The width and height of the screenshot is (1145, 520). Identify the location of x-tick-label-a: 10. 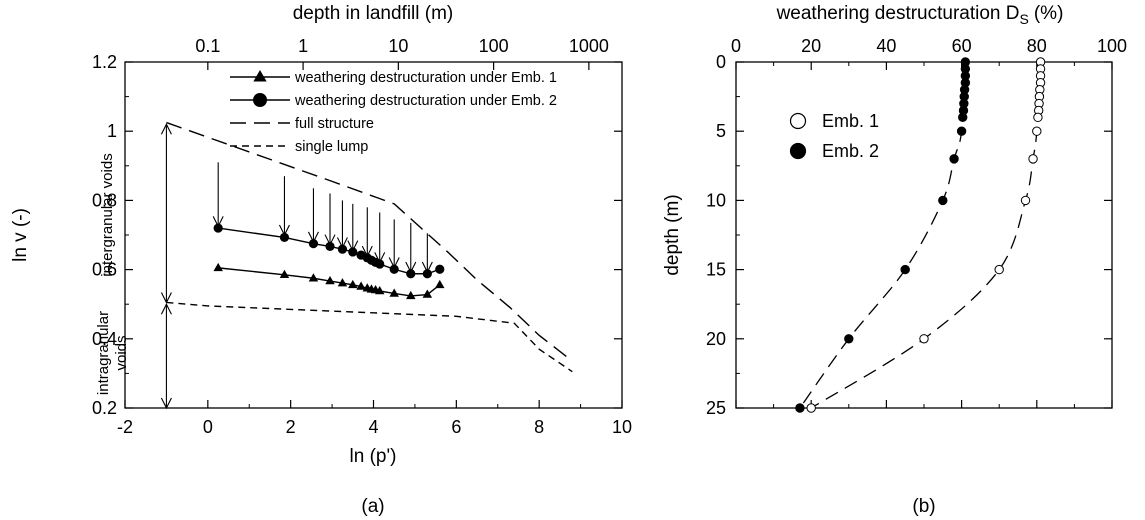
(622, 427).